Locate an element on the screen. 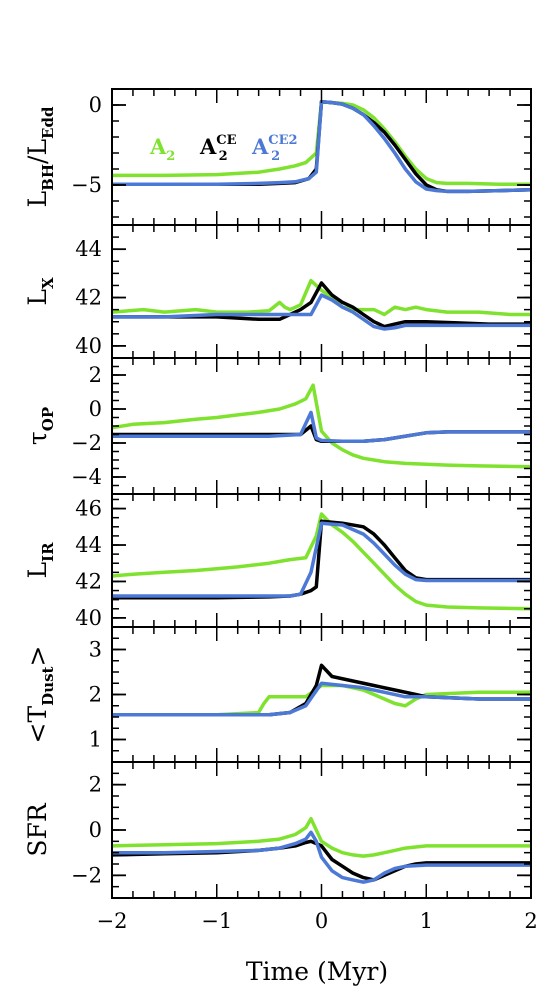 The height and width of the screenshot is (1008, 550). panel-3-y-axis-label: τOP is located at coordinates (40, 426).